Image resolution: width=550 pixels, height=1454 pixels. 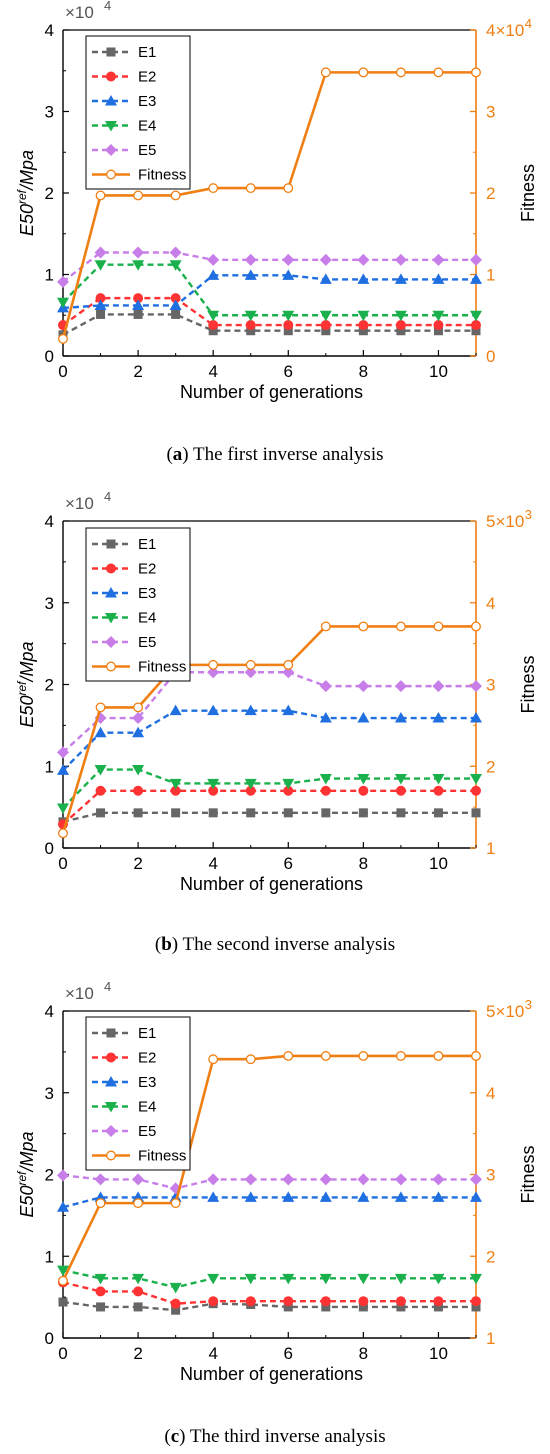 What do you see at coordinates (162, 1156) in the screenshot?
I see `legend-label: Fitness` at bounding box center [162, 1156].